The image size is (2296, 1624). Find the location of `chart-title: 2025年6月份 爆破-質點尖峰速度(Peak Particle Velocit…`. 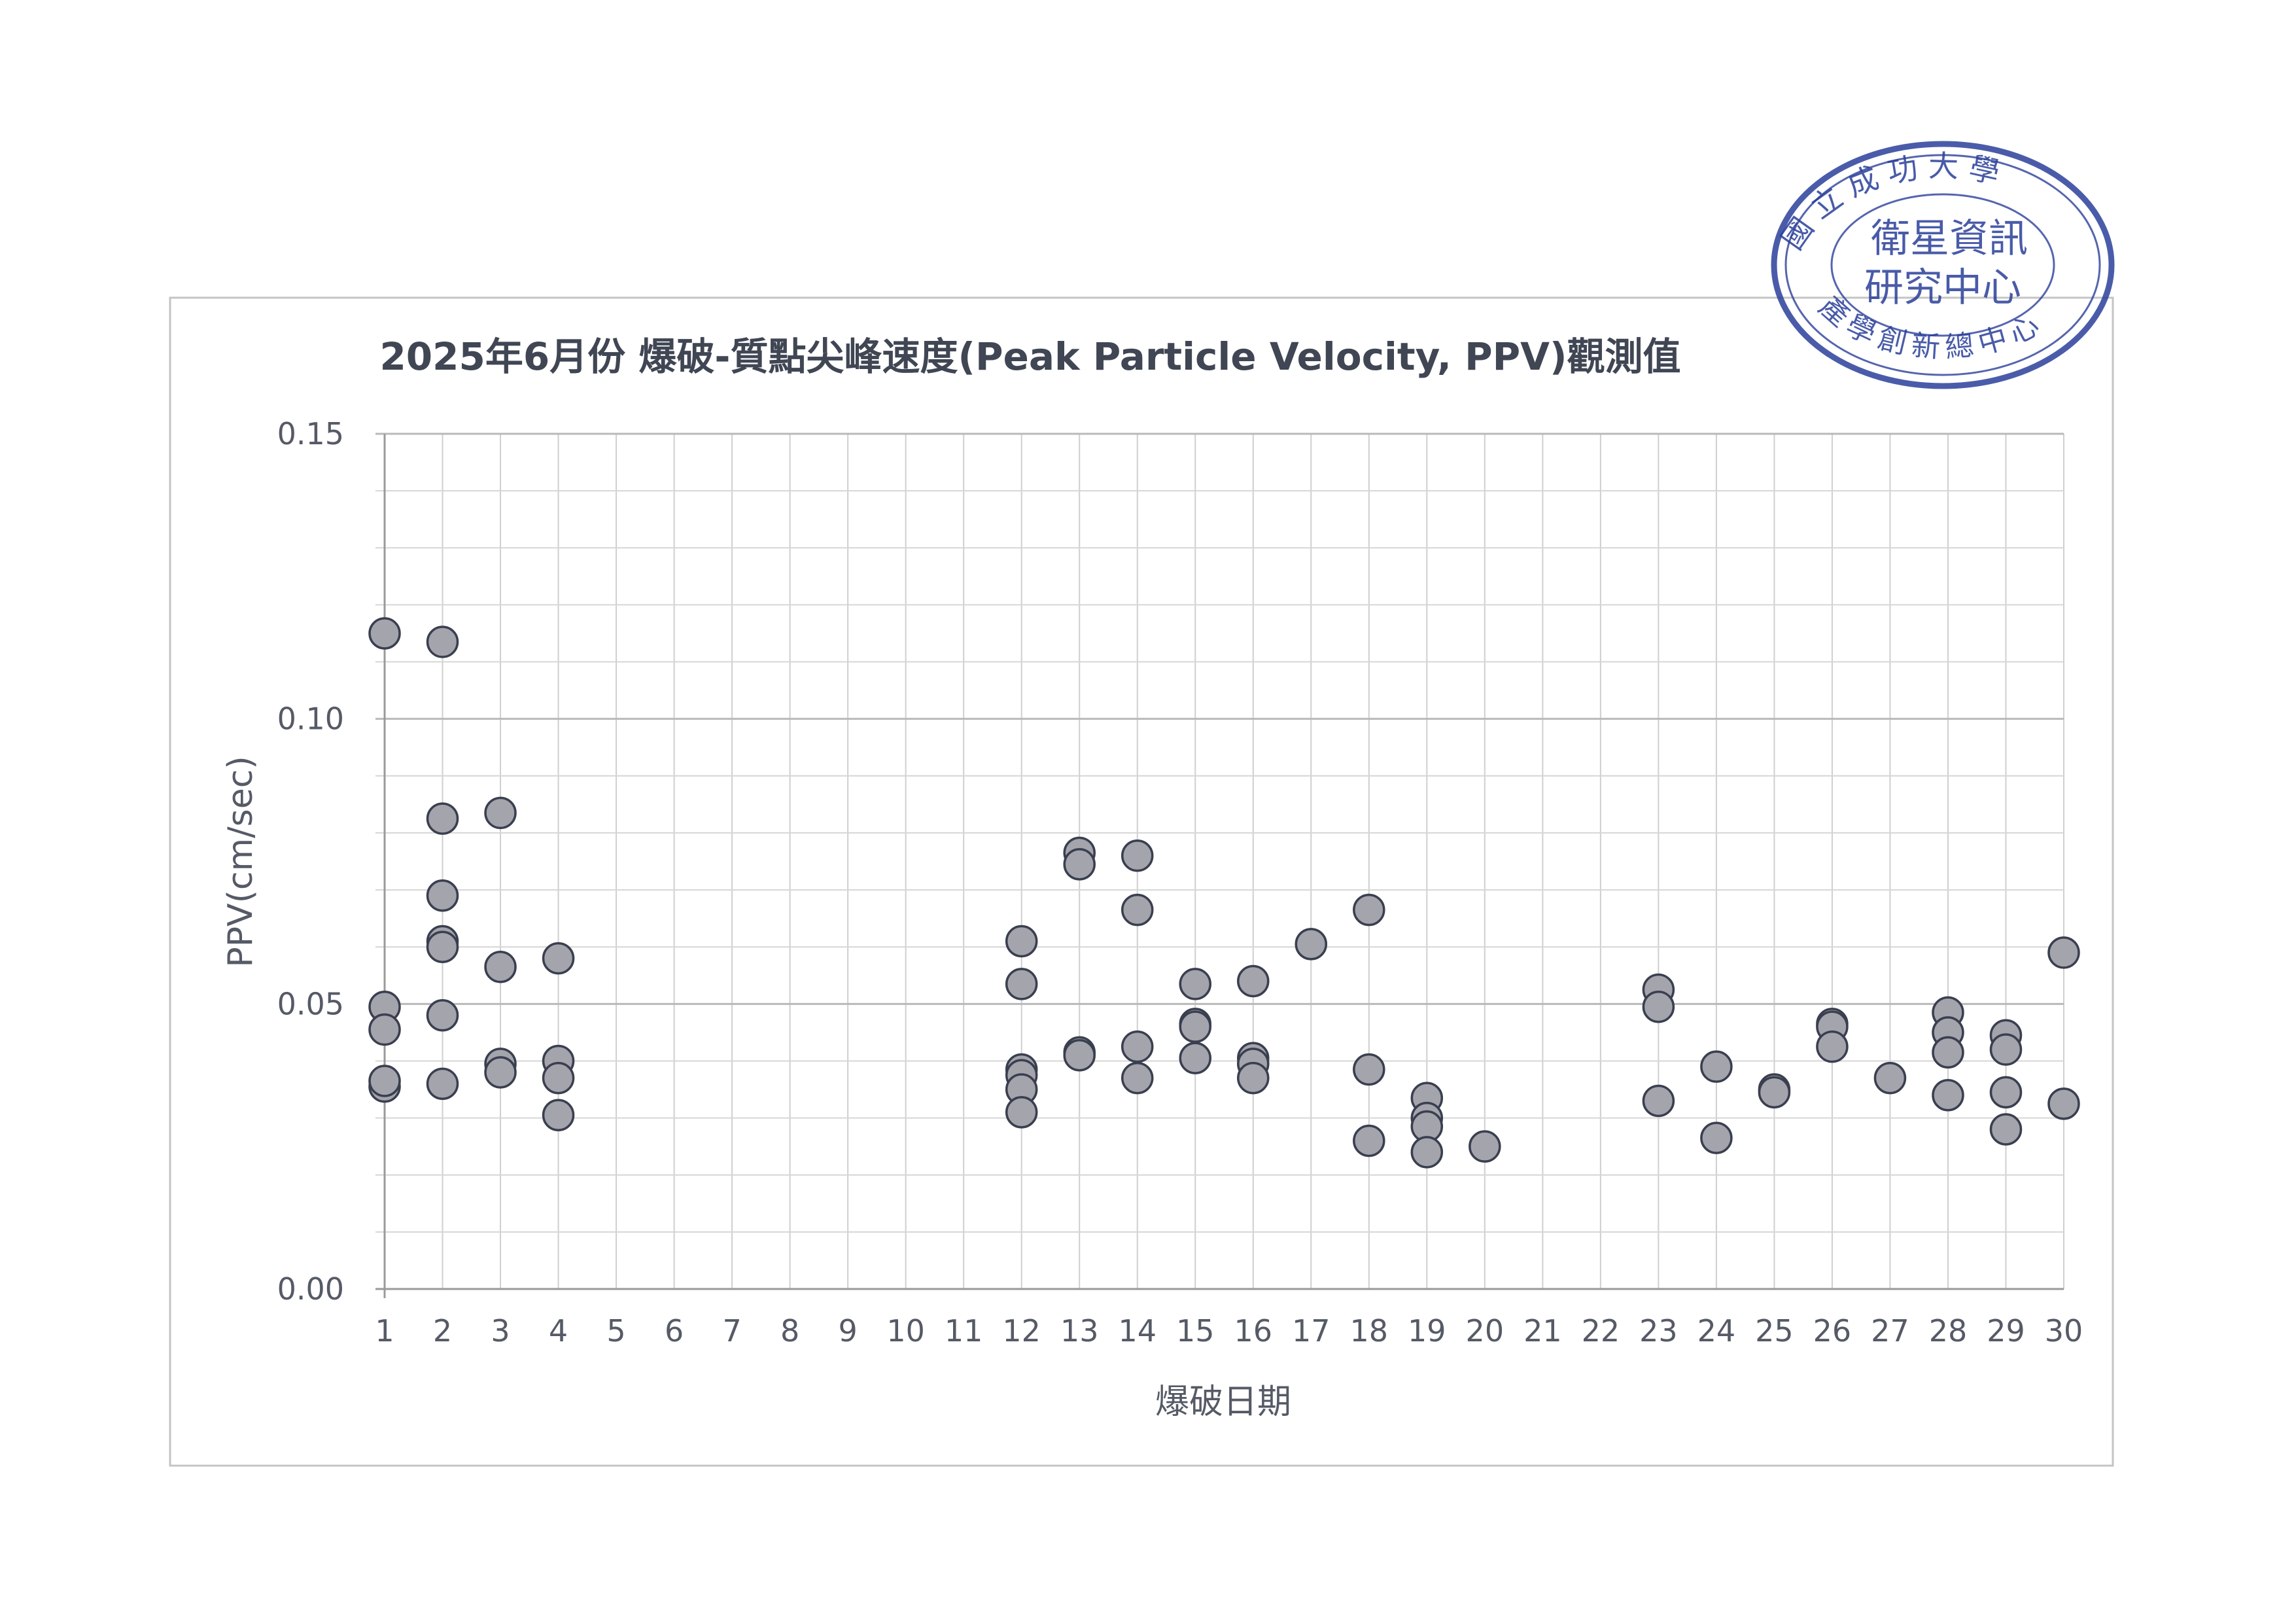

chart-title: 2025年6月份 爆破-質點尖峰速度(Peak Particle Velocit… is located at coordinates (1029, 356).